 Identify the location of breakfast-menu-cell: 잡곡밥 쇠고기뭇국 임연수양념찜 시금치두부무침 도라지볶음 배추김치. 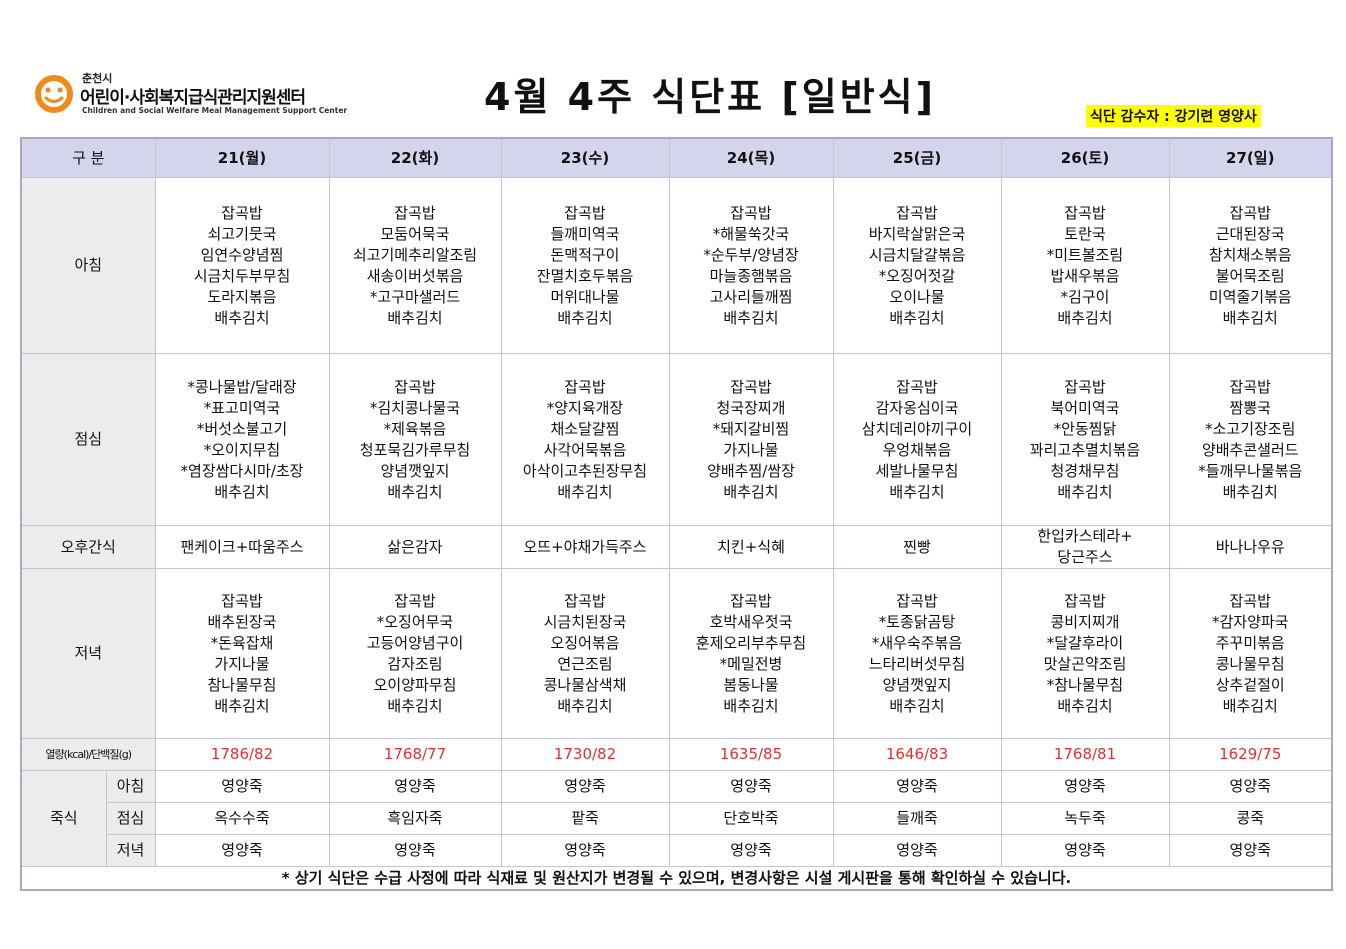
(242, 265).